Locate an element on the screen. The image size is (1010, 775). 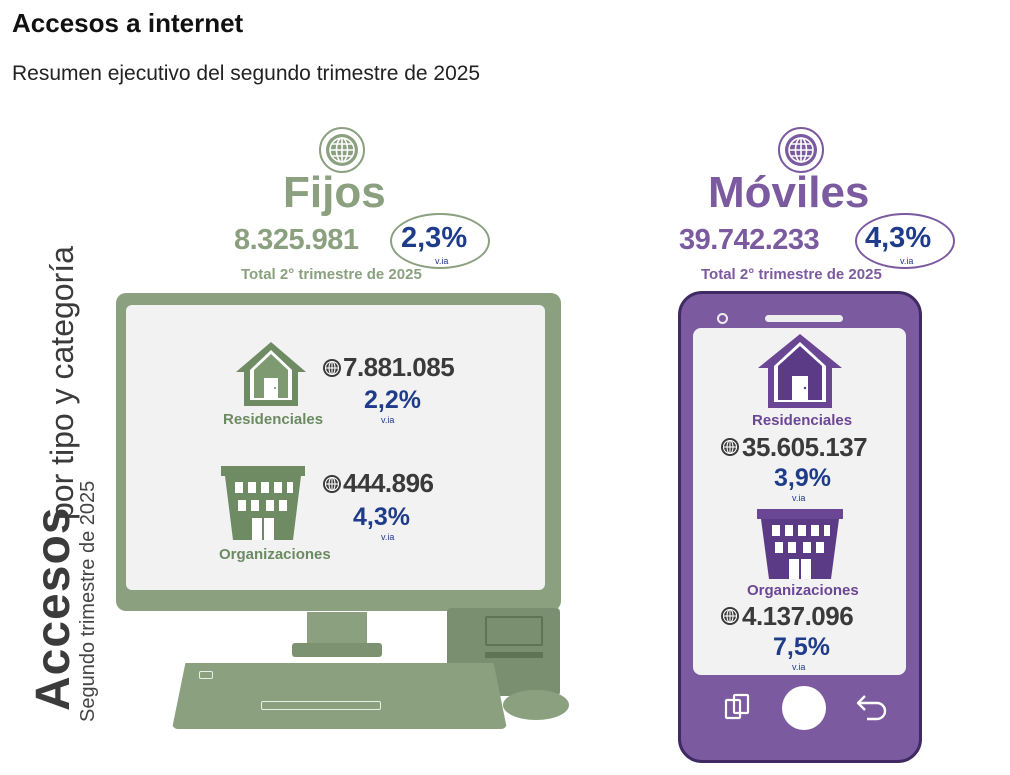
fijos-pct-oval is located at coordinates (440, 241).